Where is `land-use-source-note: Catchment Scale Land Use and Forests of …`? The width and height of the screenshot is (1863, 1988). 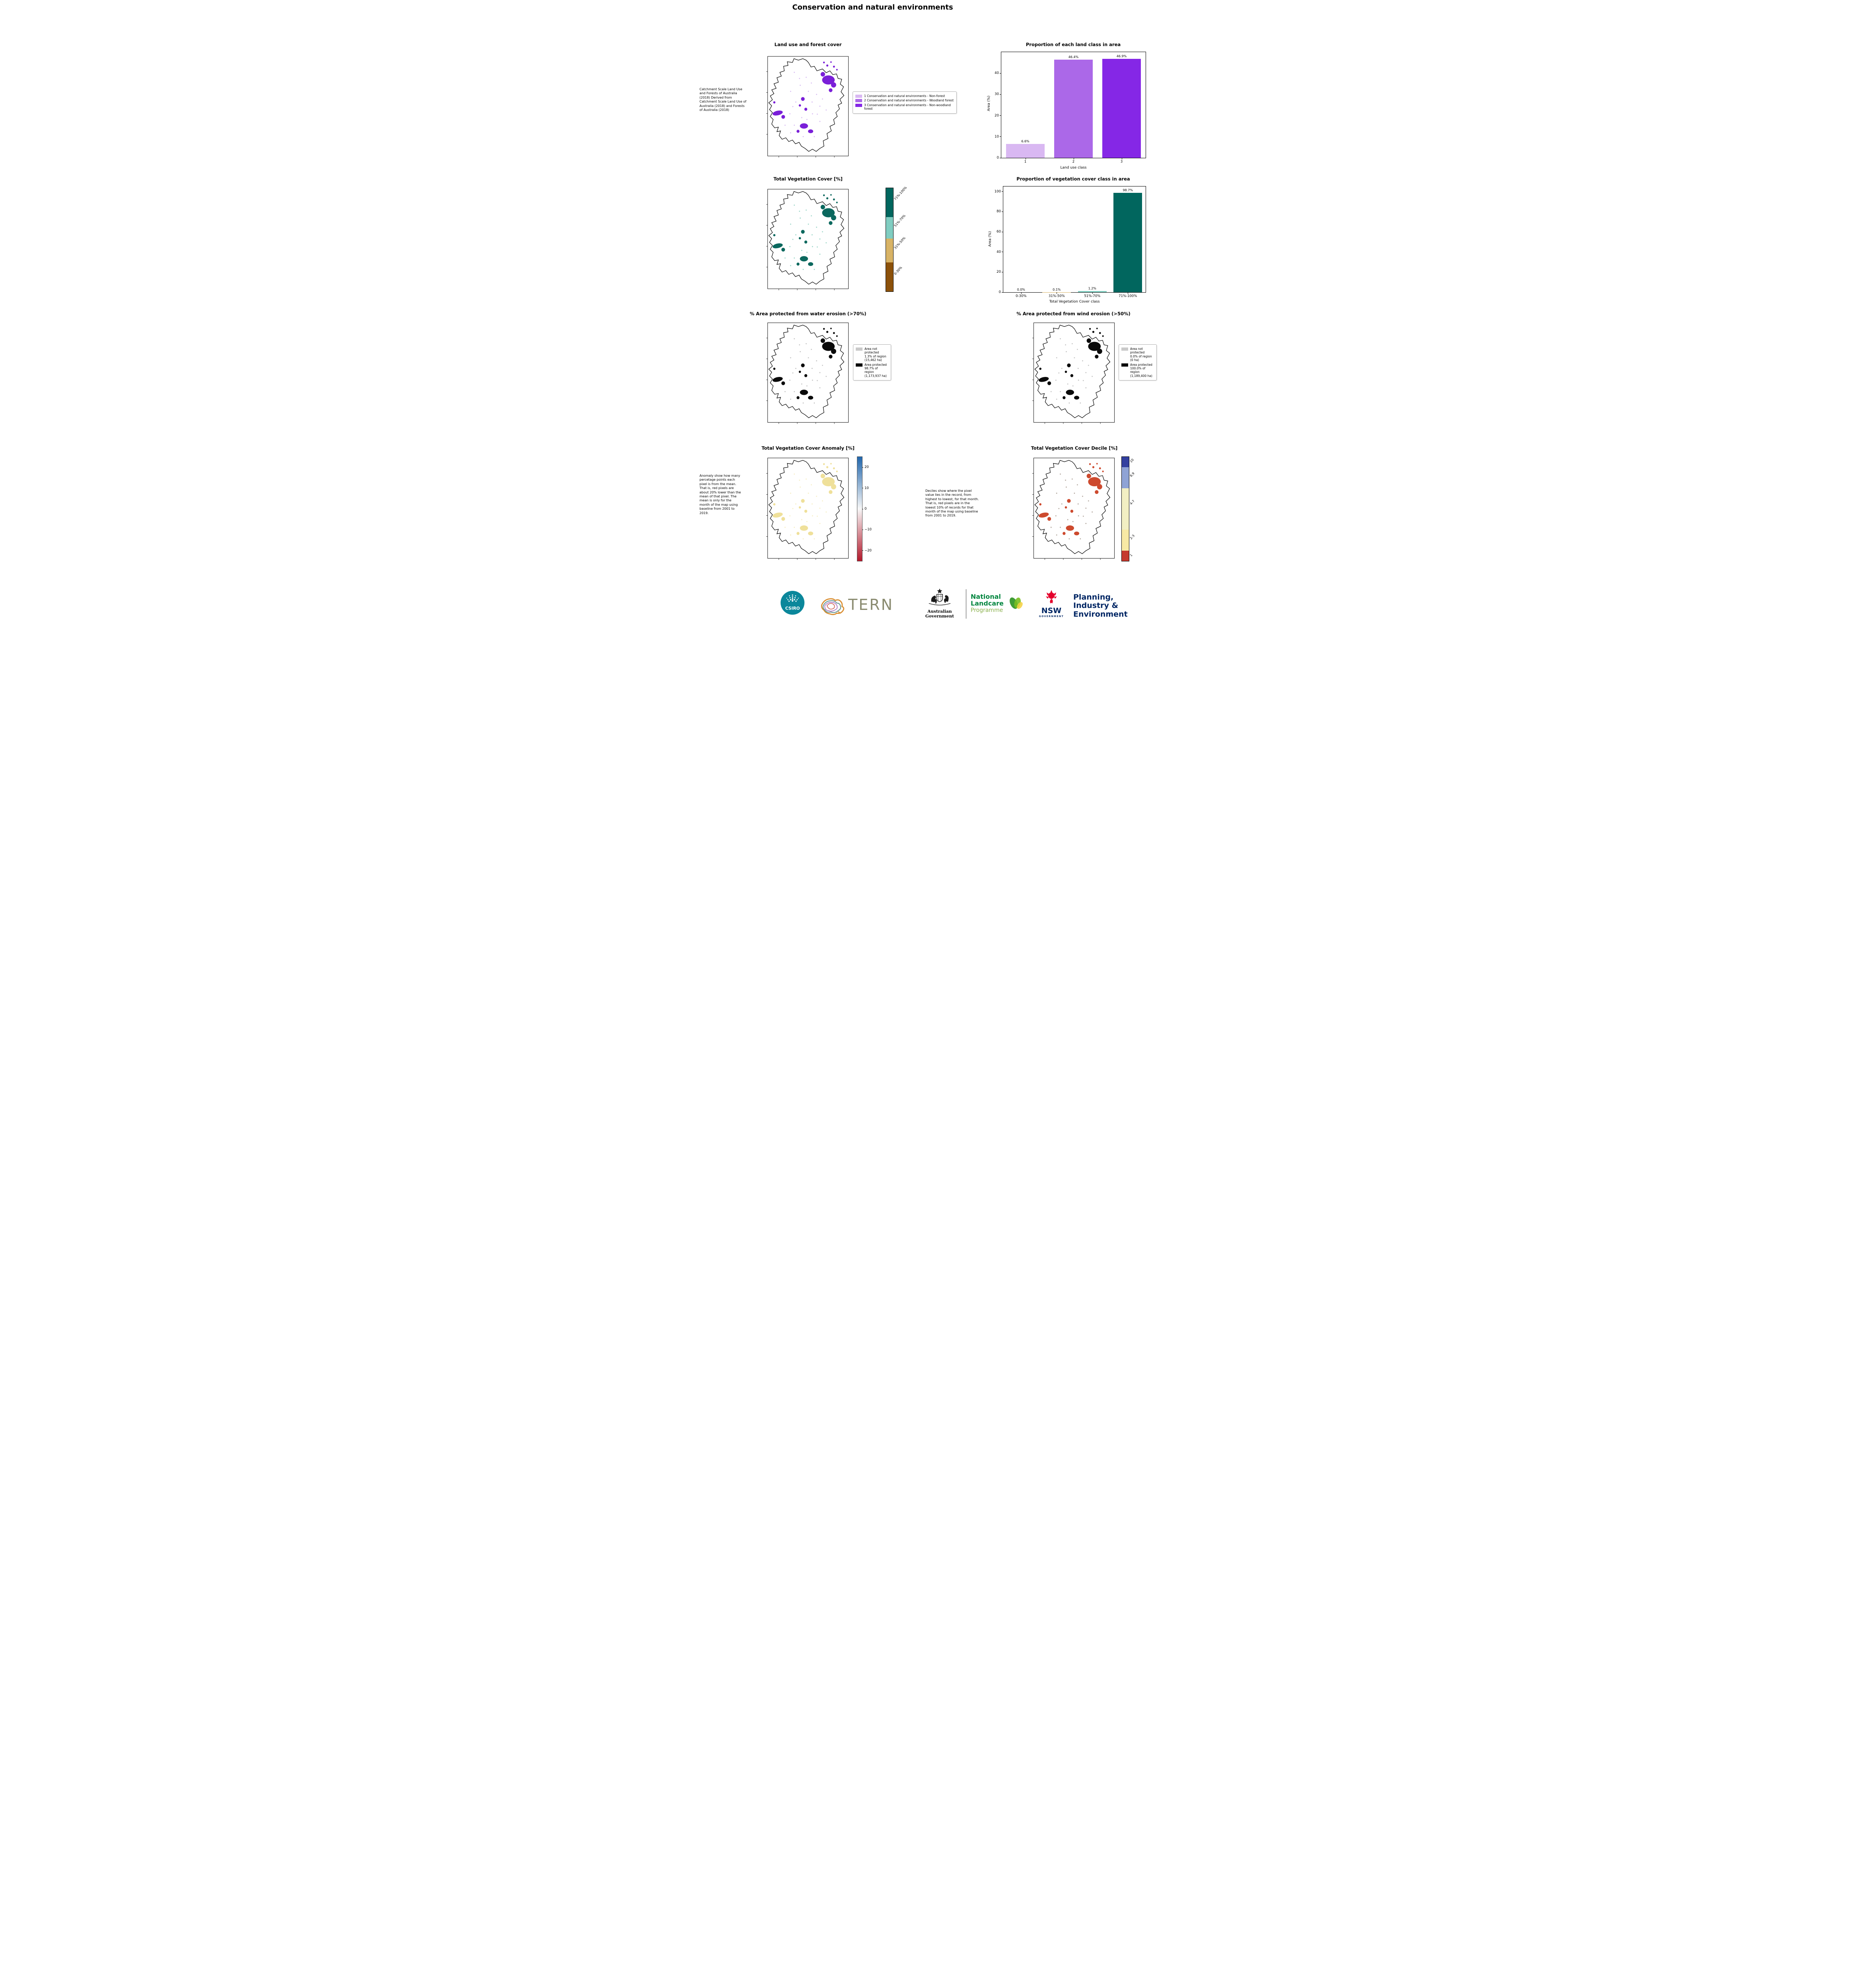
land-use-source-note: Catchment Scale Land Use and Forests of … is located at coordinates (722, 99).